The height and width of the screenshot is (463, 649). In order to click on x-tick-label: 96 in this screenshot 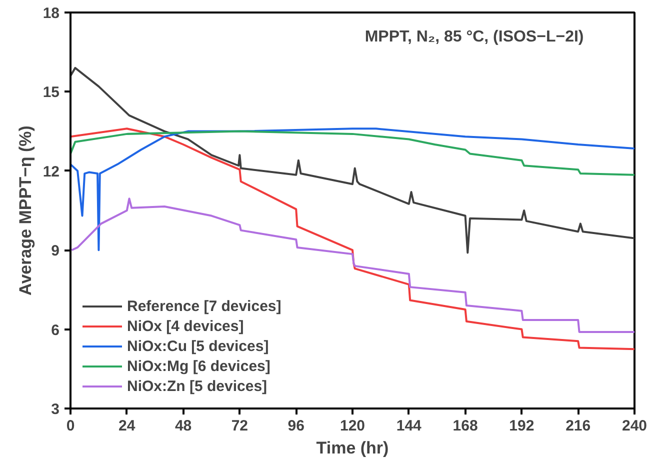, I will do `click(296, 426)`.